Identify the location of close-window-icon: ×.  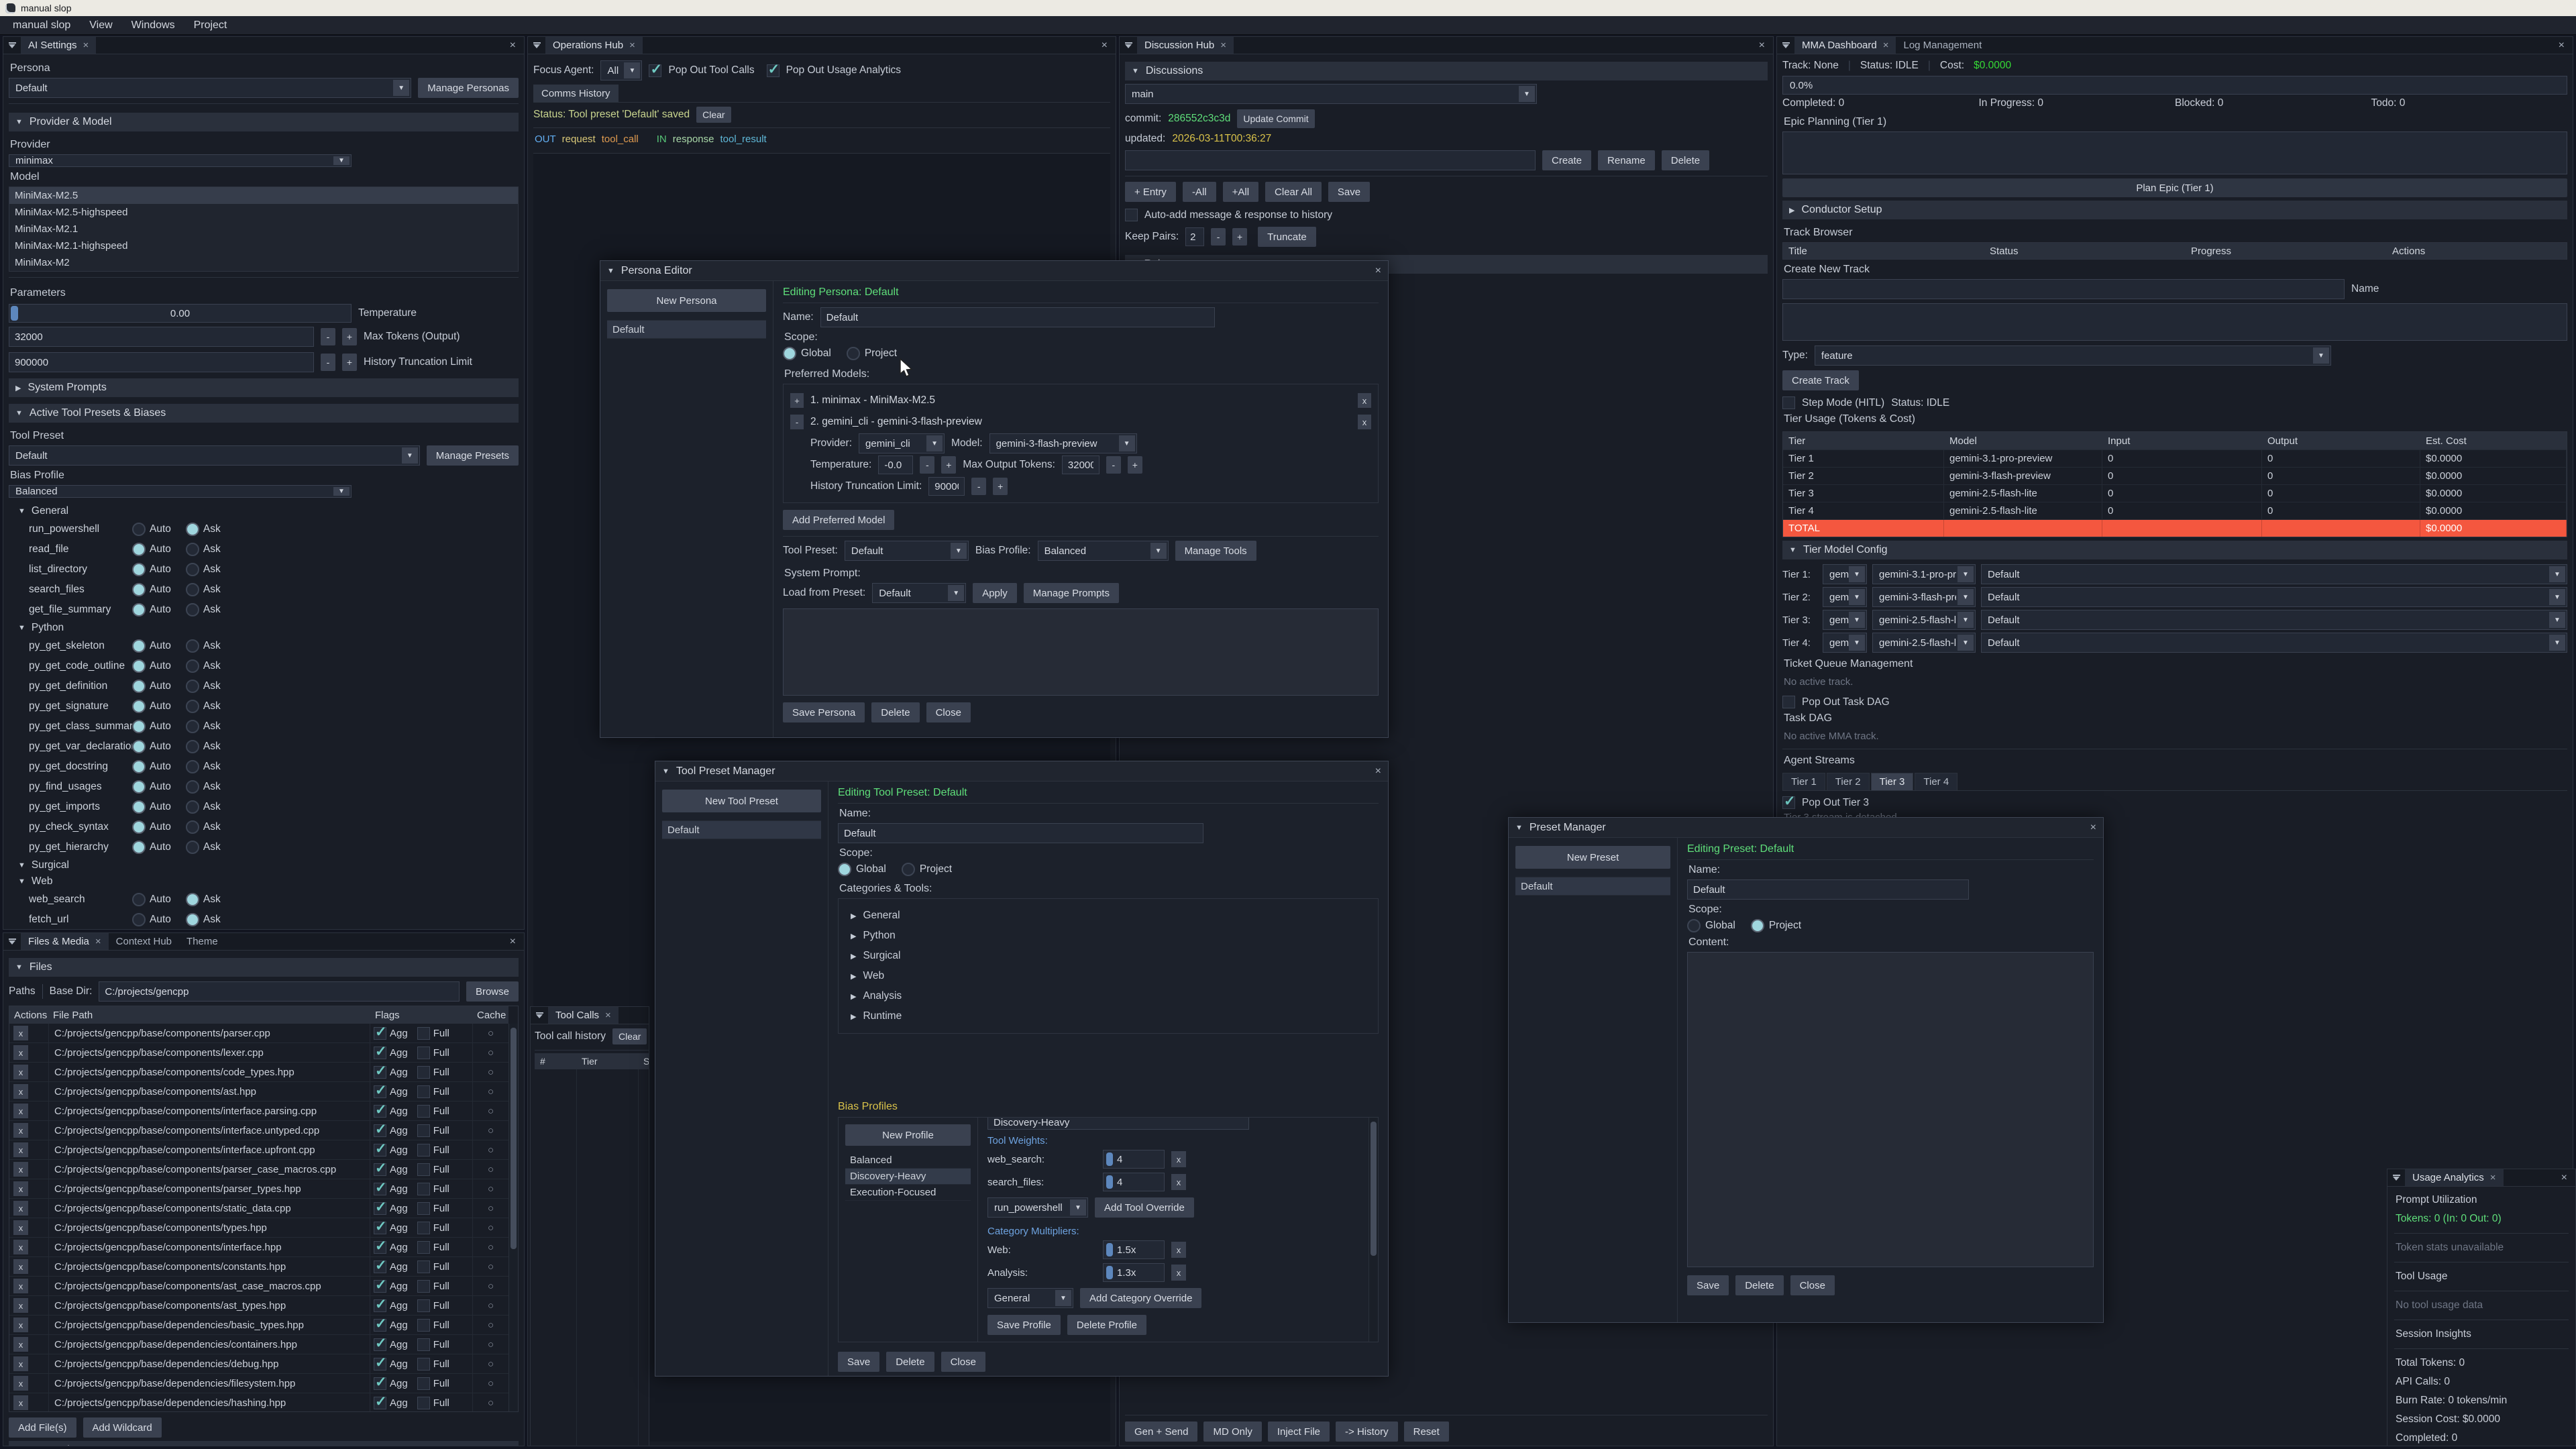
(1378, 771).